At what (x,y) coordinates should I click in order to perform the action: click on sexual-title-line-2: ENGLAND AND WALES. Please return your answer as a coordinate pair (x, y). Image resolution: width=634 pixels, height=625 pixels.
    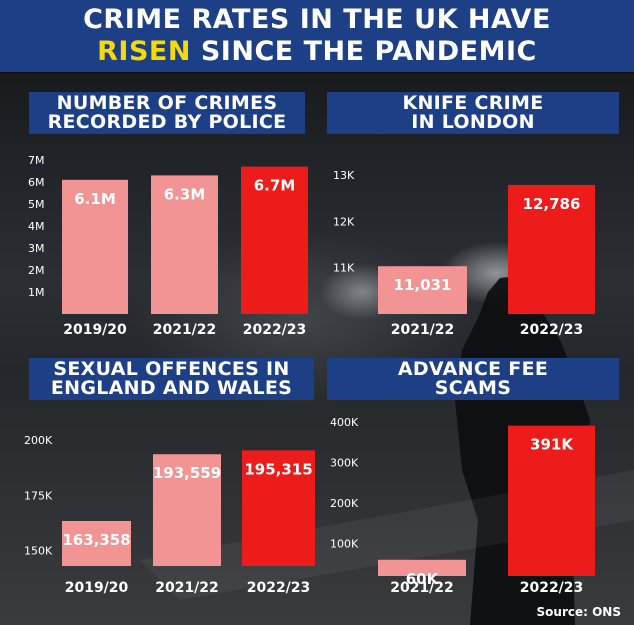
    Looking at the image, I should click on (171, 388).